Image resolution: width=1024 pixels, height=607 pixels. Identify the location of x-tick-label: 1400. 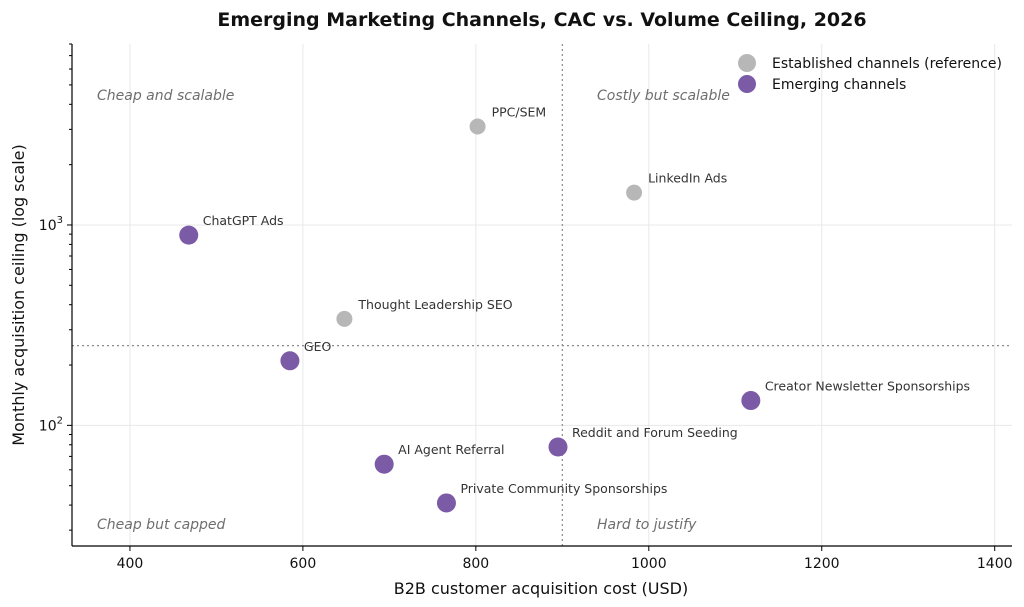
(995, 564).